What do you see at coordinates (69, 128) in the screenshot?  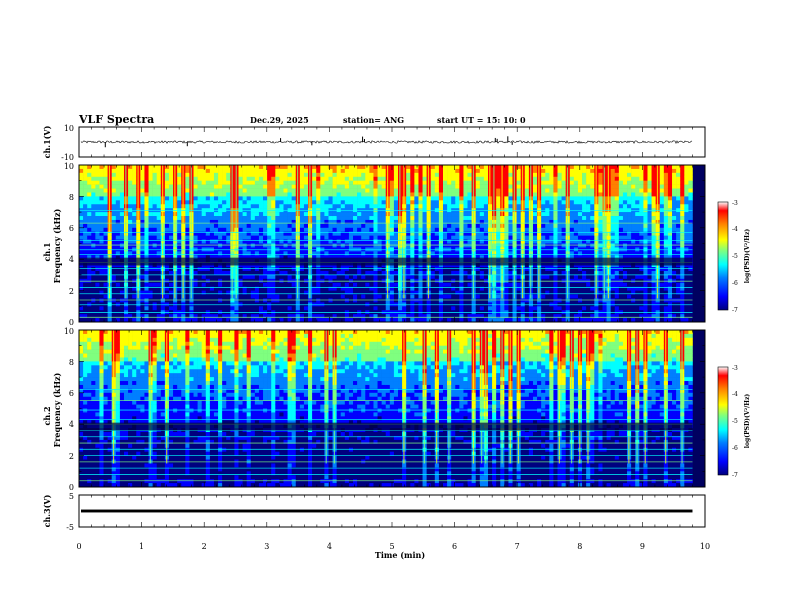 I see `ch1-wave-ytick-top: 10` at bounding box center [69, 128].